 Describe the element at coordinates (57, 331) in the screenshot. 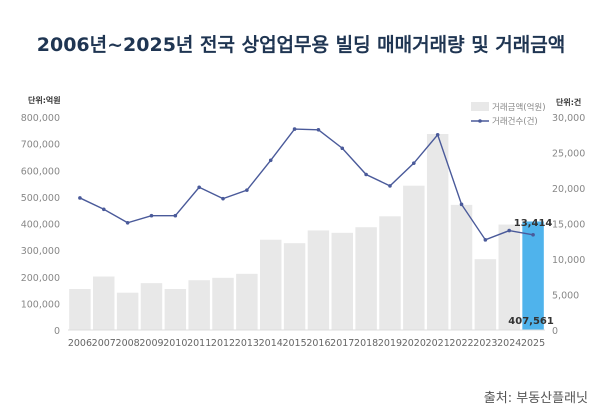

I see `left-tick-label: 0` at that location.